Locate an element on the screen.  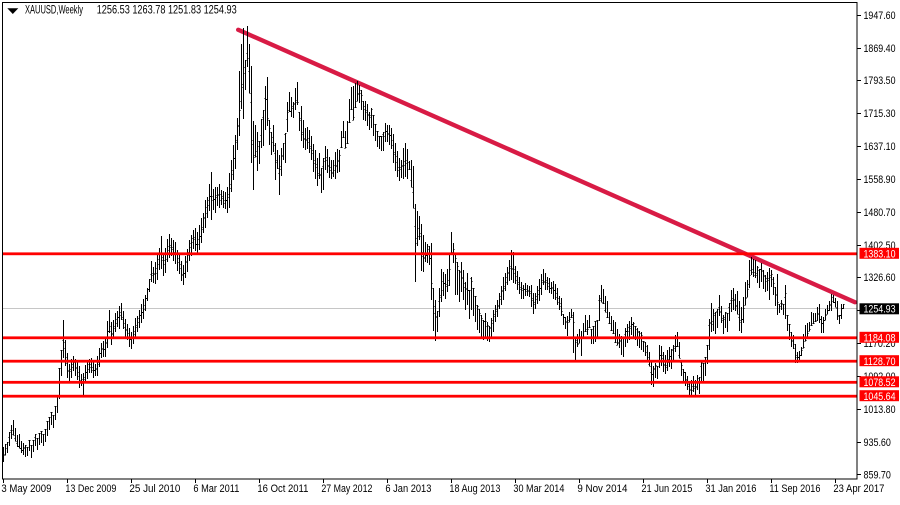
svg-text: 30 Mar 2014 is located at coordinates (538, 489).